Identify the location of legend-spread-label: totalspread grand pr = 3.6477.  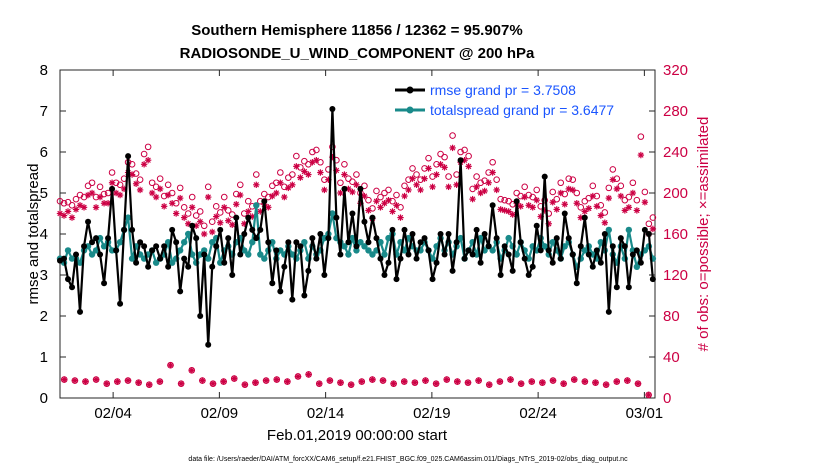
(522, 110).